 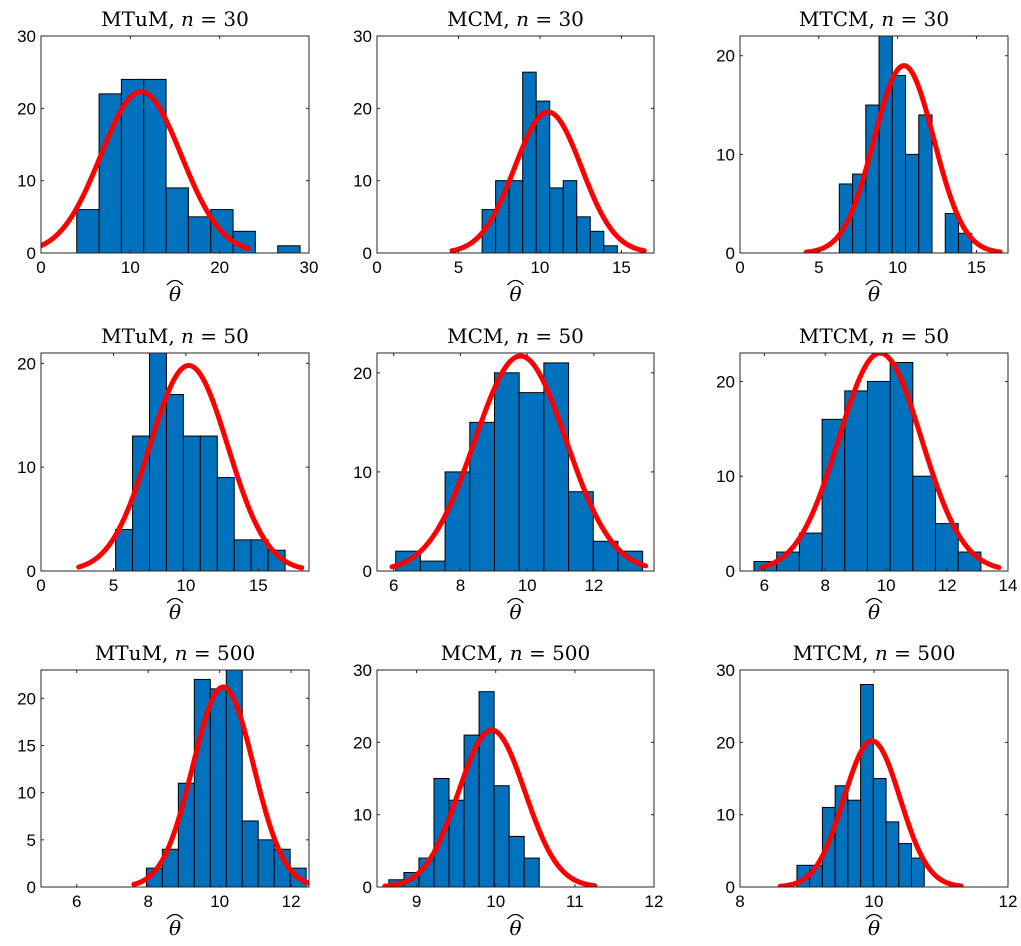 I want to click on bars-mtcm-n500, so click(x=860, y=785).